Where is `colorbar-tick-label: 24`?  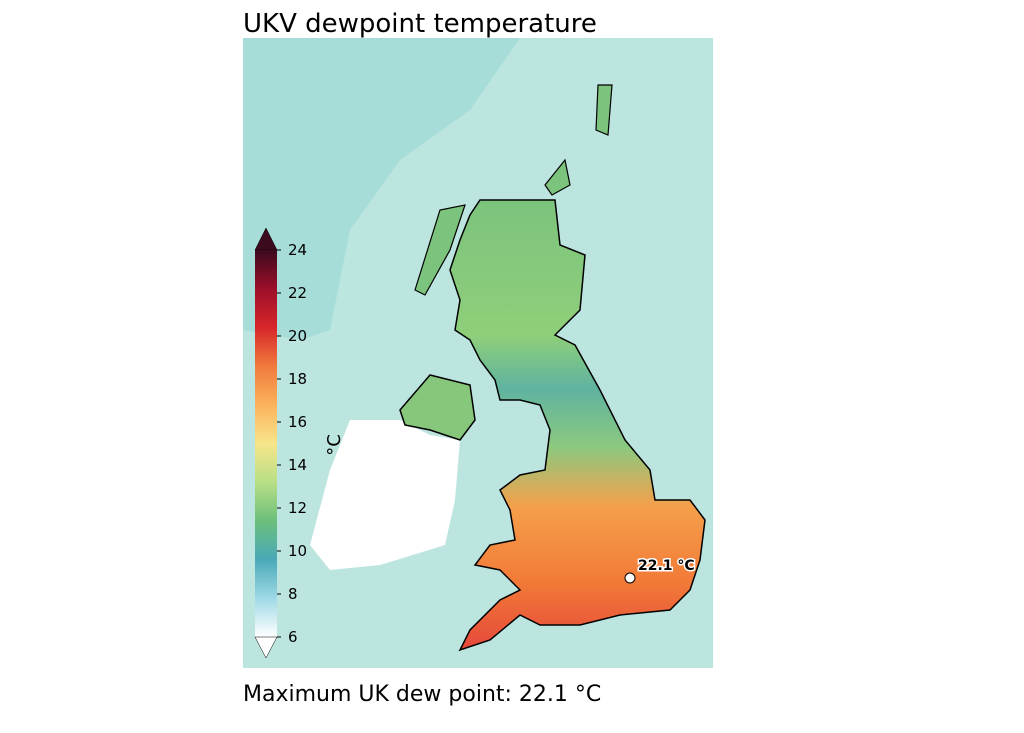 colorbar-tick-label: 24 is located at coordinates (297, 250).